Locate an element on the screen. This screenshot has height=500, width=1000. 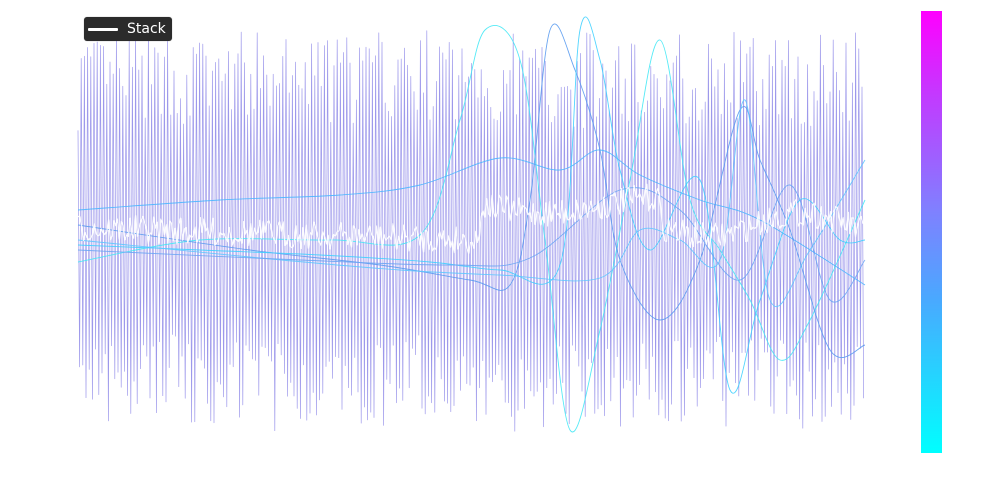
colorbar is located at coordinates (931, 232).